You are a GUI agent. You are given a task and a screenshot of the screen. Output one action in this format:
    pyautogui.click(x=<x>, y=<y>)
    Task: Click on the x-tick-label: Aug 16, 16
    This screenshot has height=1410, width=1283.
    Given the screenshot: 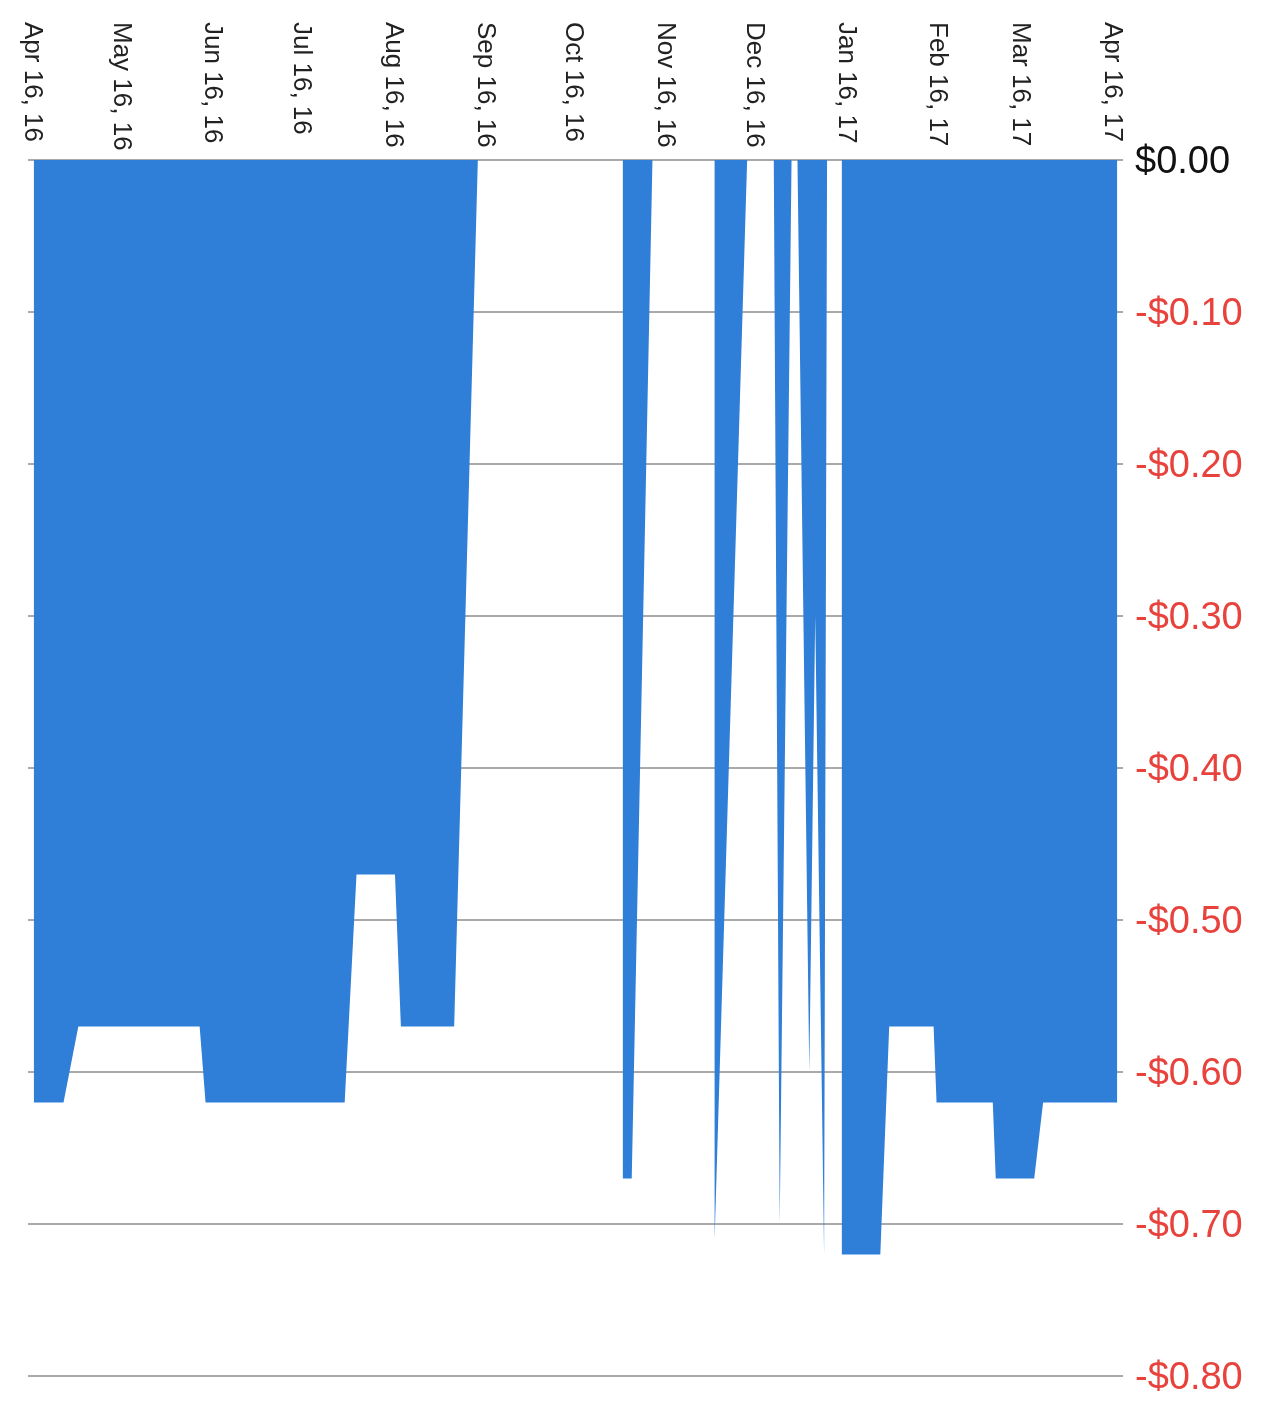 What is the action you would take?
    pyautogui.click(x=394, y=85)
    